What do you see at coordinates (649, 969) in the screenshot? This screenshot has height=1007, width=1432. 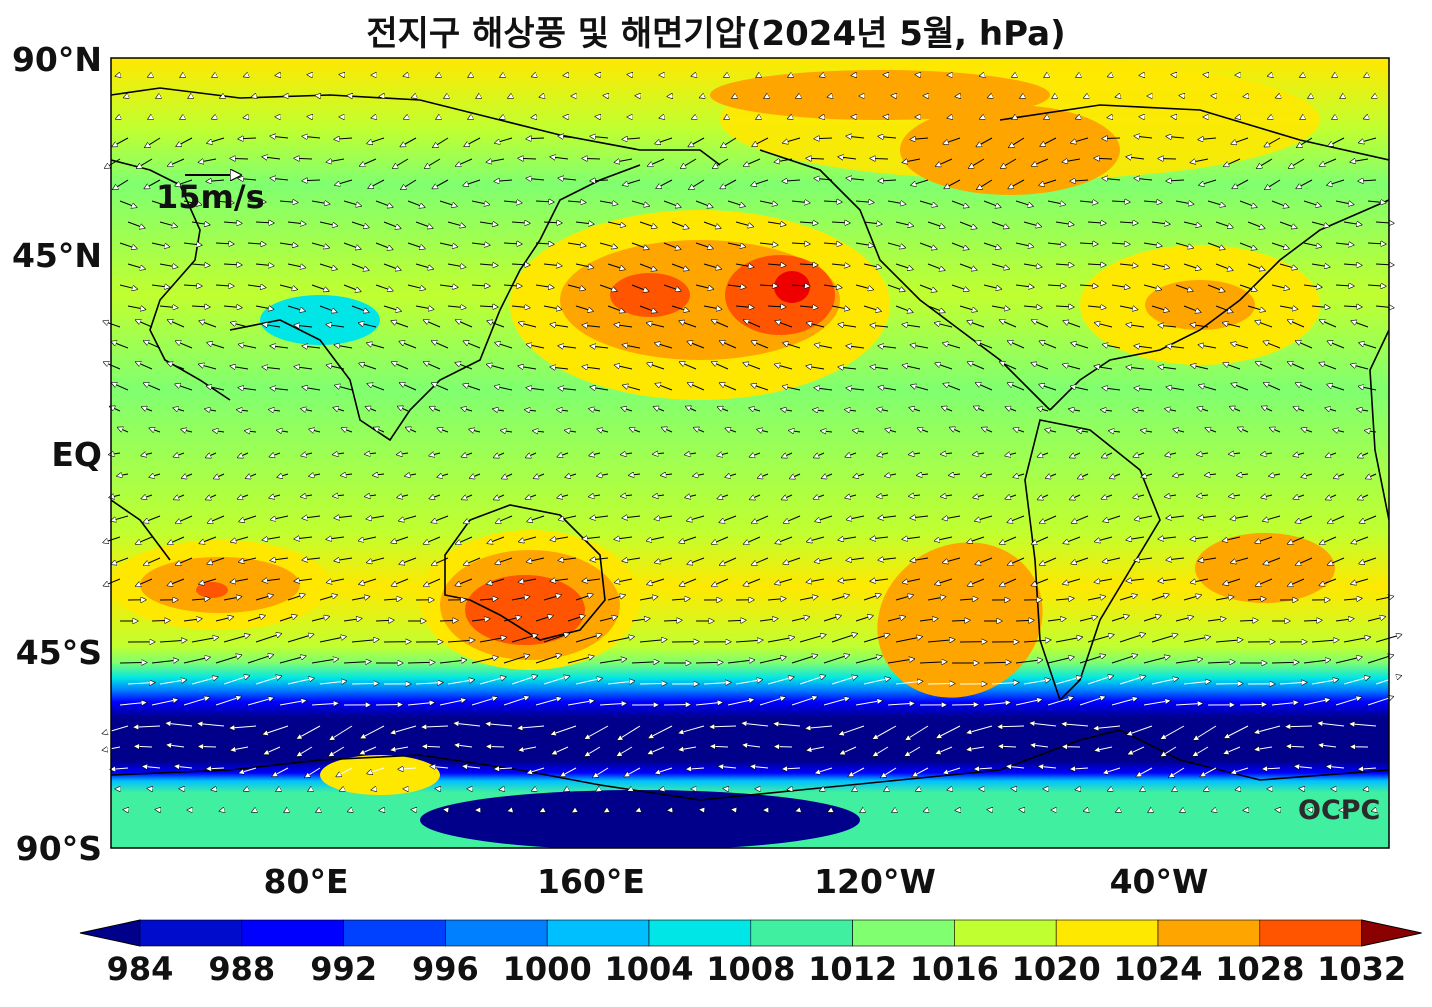 I see `colorbar-tick-label: 1004` at bounding box center [649, 969].